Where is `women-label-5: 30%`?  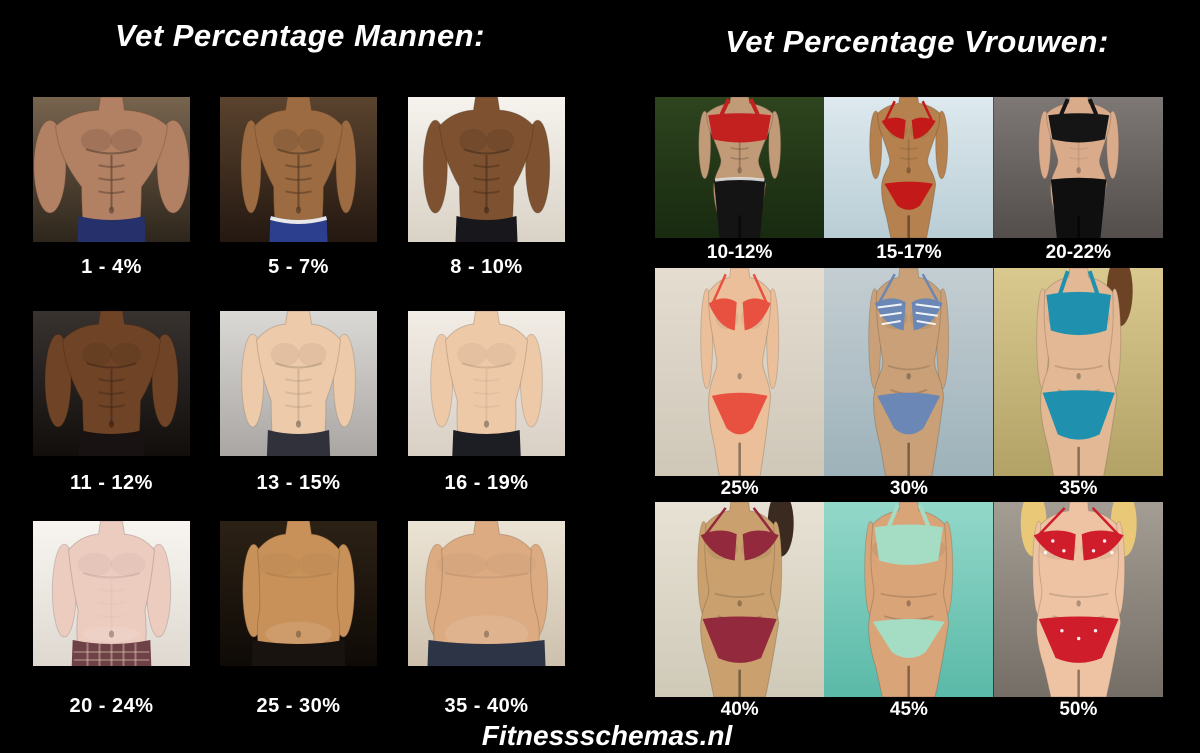 women-label-5: 30% is located at coordinates (908, 488).